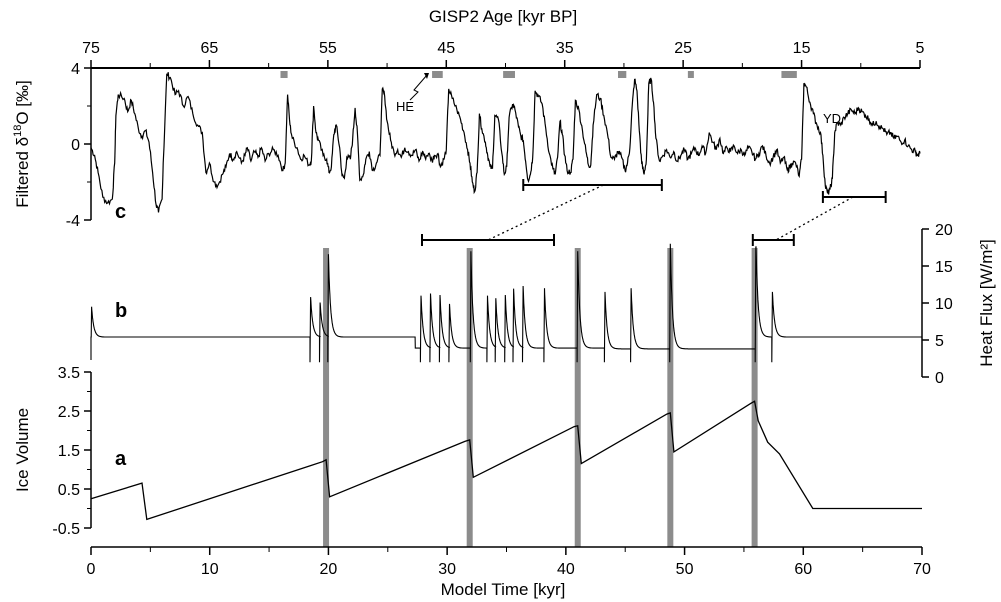  Describe the element at coordinates (944, 230) in the screenshot. I see `panel-b-y-tick-label-0: 20` at that location.